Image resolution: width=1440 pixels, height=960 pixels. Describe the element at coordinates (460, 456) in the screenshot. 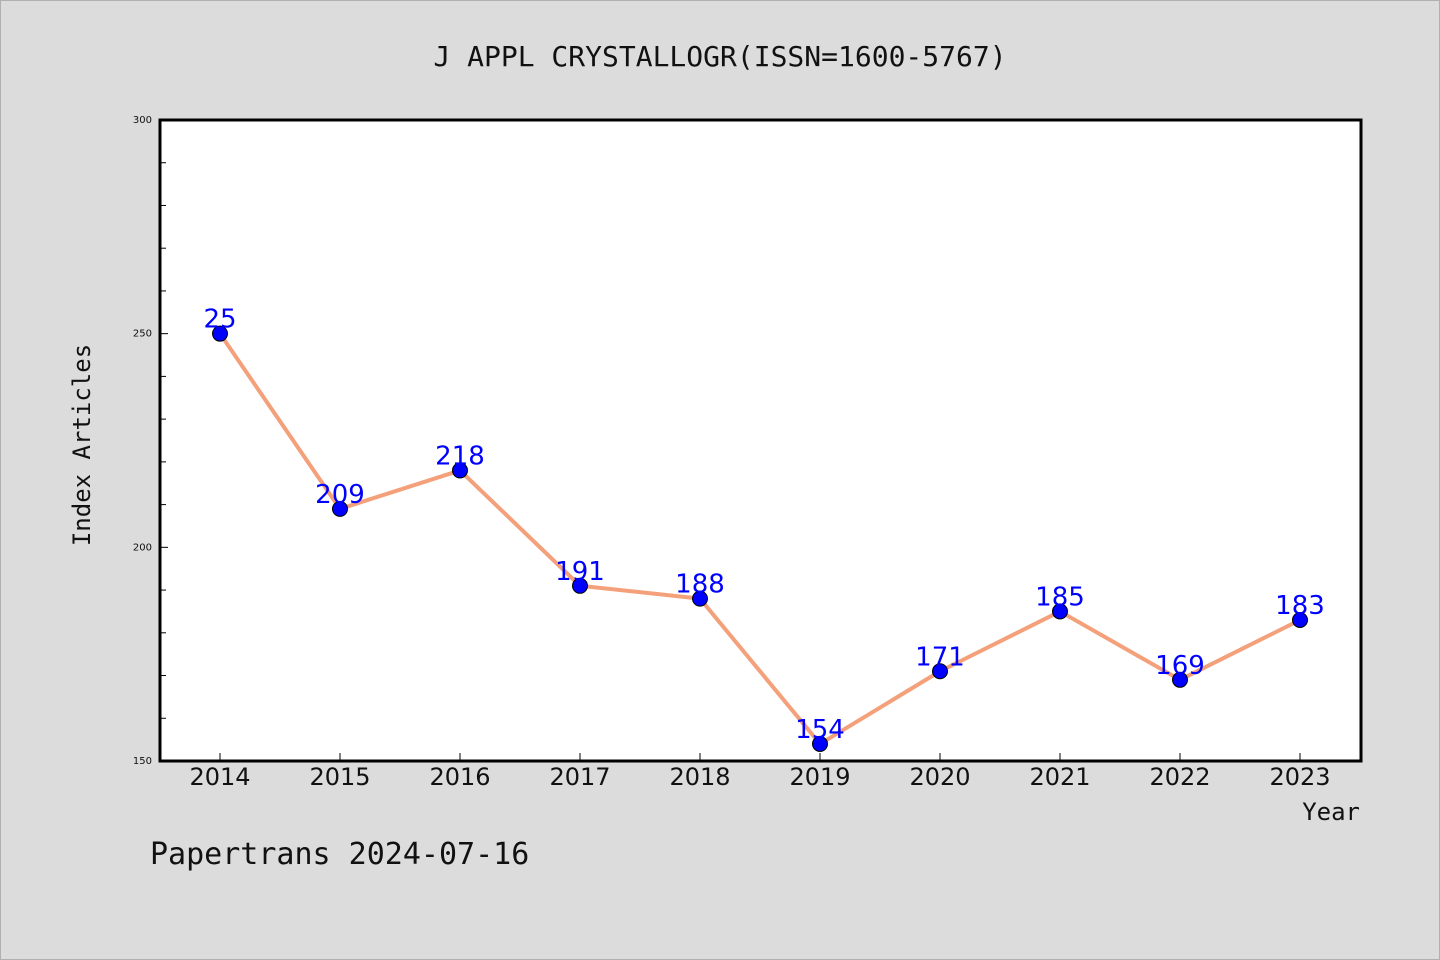

I see `data-label: 218` at that location.